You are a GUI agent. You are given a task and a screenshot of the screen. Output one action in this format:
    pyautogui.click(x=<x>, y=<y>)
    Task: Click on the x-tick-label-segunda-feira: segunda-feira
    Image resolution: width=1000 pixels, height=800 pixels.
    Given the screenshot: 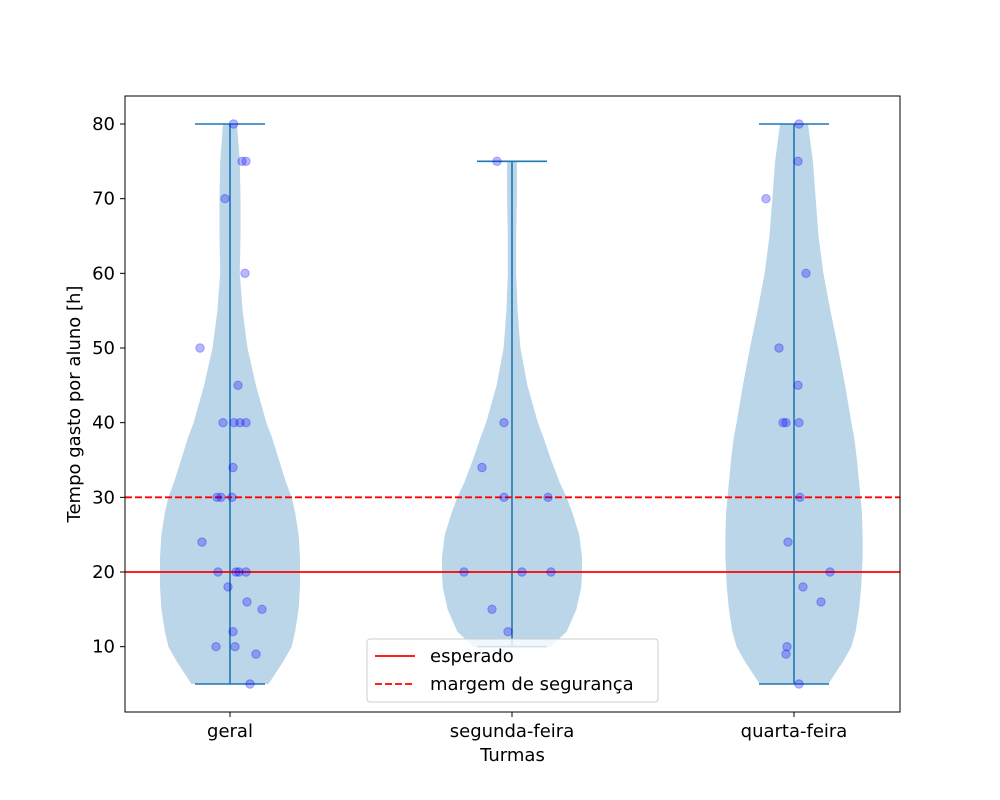 What is the action you would take?
    pyautogui.click(x=512, y=731)
    